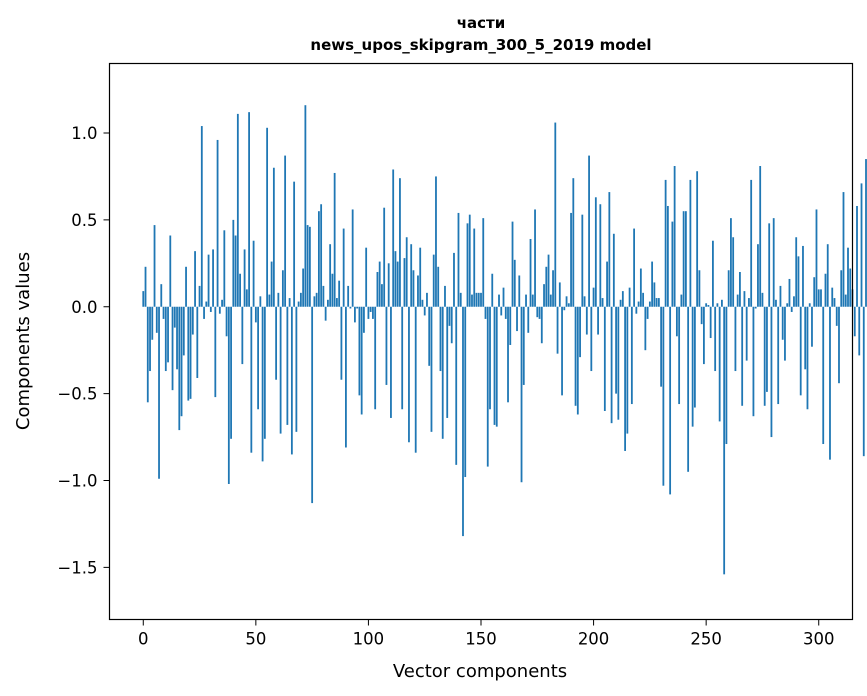  What do you see at coordinates (486, 634) in the screenshot?
I see `x-axis-ticks: 0 50 100 150 200 250 300` at bounding box center [486, 634].